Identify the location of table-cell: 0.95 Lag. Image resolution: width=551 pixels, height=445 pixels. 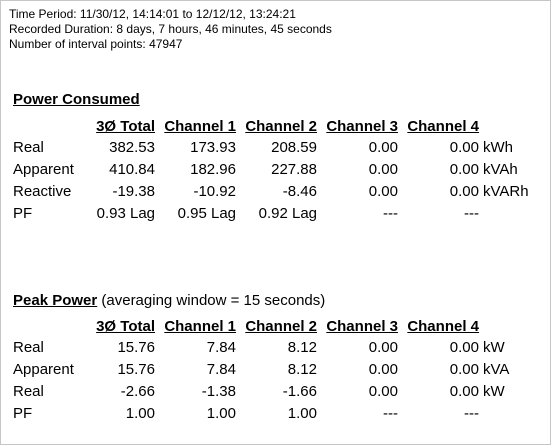
(206, 213).